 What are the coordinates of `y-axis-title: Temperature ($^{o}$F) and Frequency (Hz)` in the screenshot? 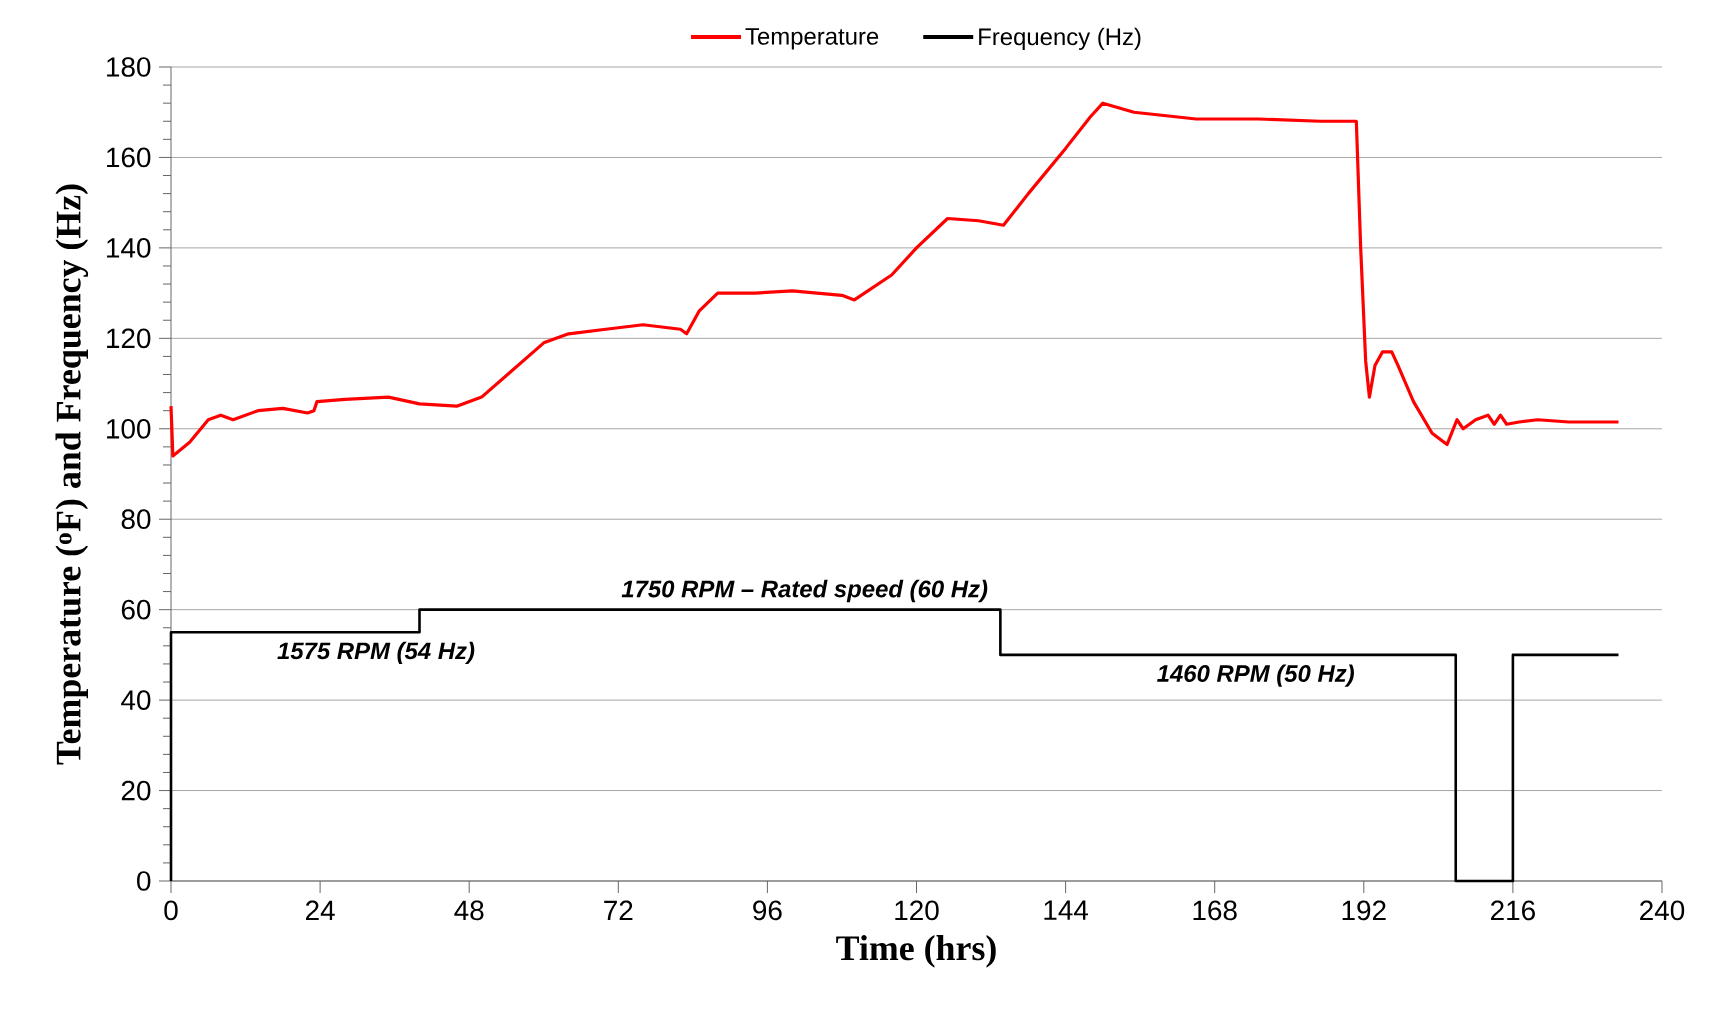 It's located at (72, 474).